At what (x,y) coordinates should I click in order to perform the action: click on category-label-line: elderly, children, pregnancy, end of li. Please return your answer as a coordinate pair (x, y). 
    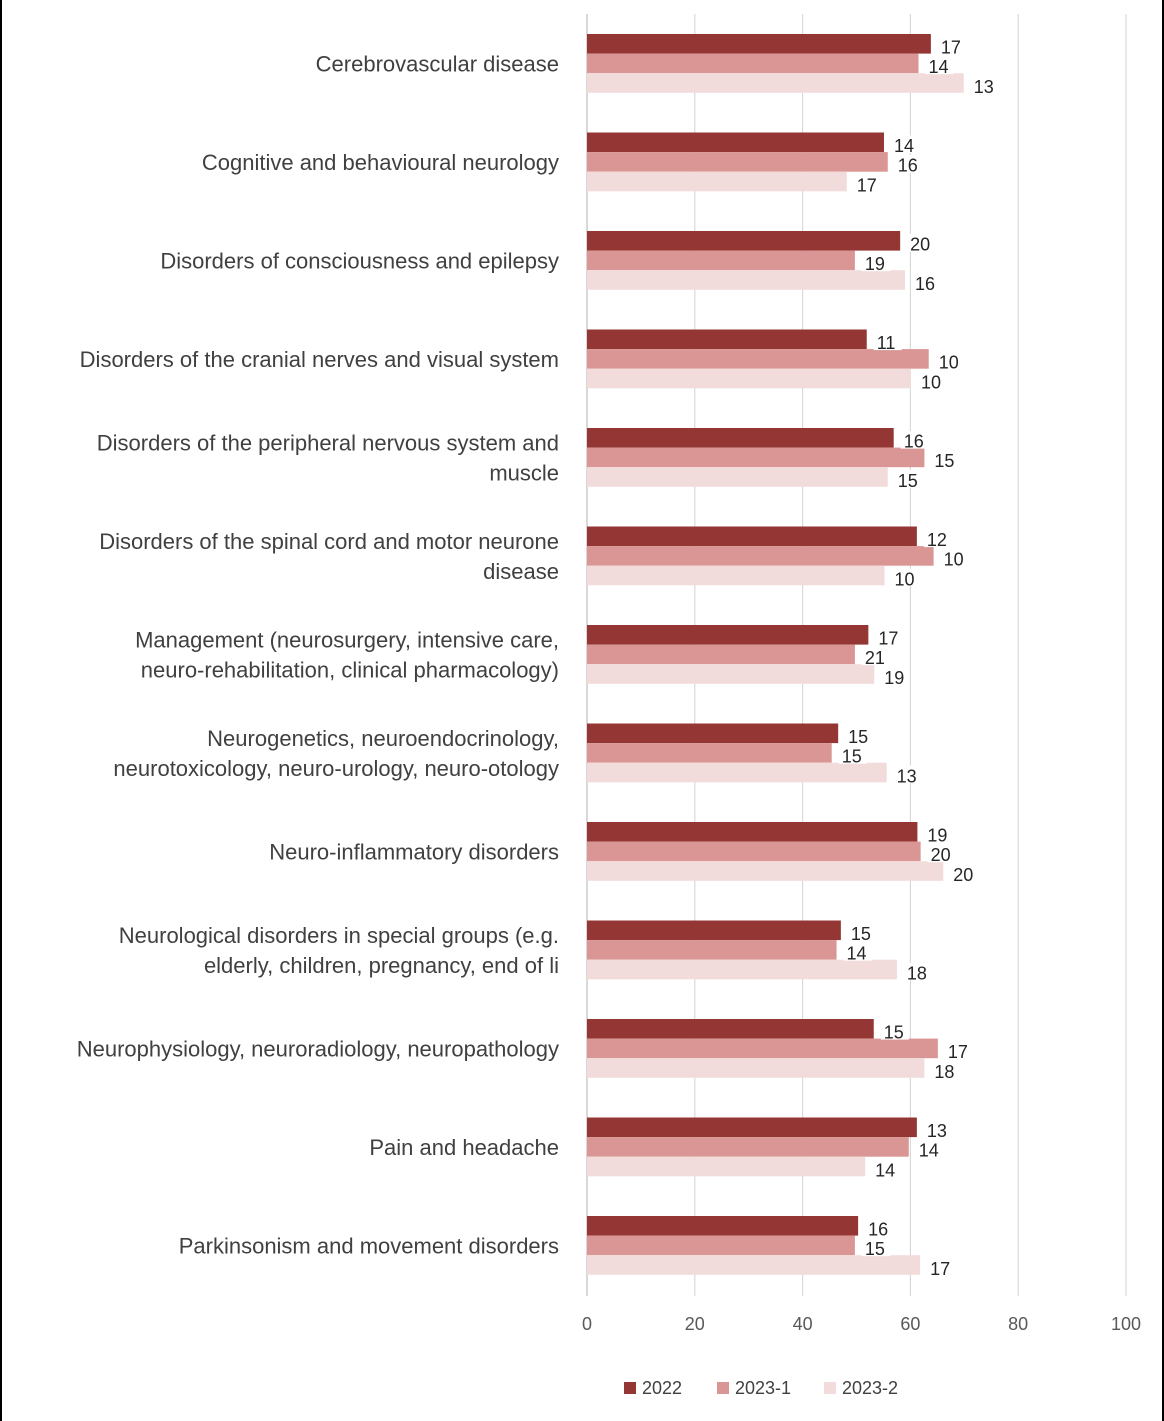
    Looking at the image, I should click on (381, 965).